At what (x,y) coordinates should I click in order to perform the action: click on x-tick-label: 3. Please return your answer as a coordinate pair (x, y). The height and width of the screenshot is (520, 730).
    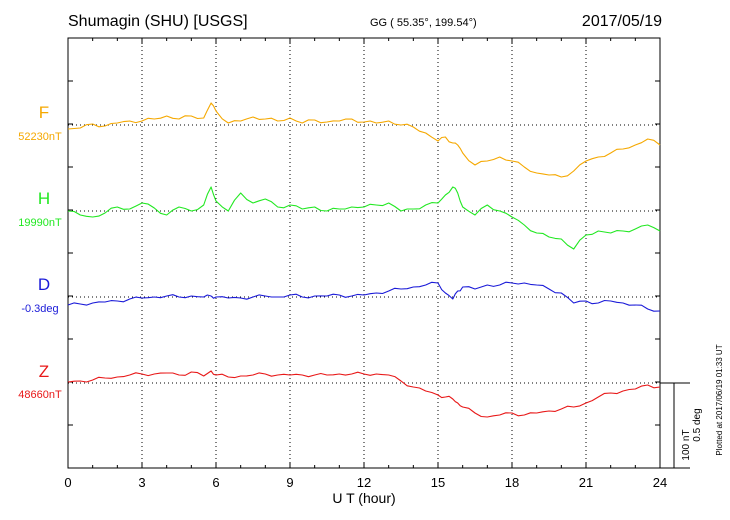
    Looking at the image, I should click on (141, 482).